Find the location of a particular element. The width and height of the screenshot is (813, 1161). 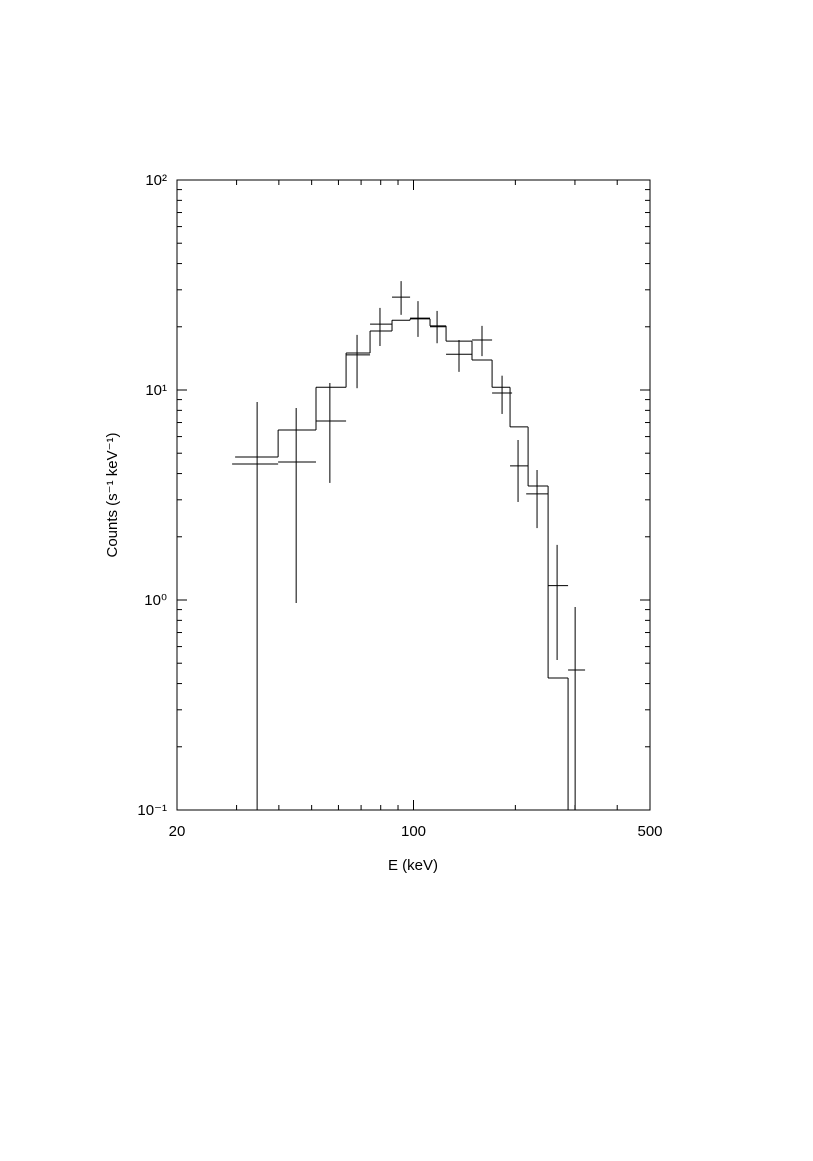

y-axis-title: Counts (s⁻¹ keV⁻¹) is located at coordinates (112, 494).